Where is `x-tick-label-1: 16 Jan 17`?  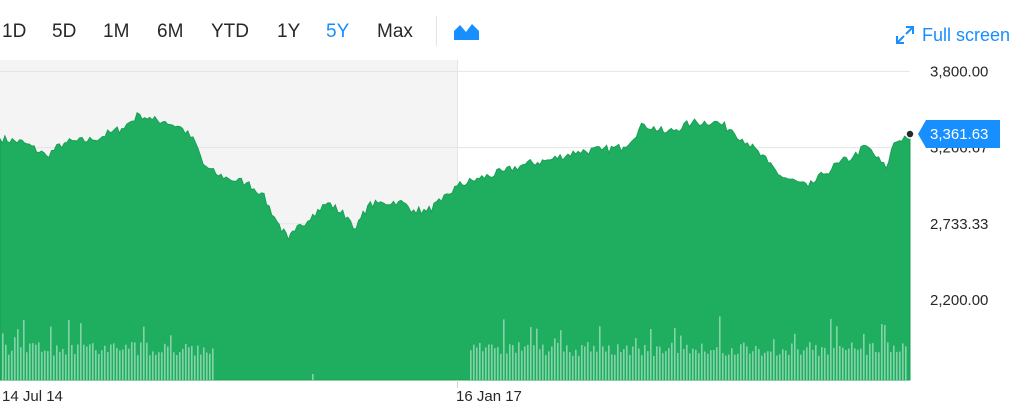 x-tick-label-1: 16 Jan 17 is located at coordinates (489, 396).